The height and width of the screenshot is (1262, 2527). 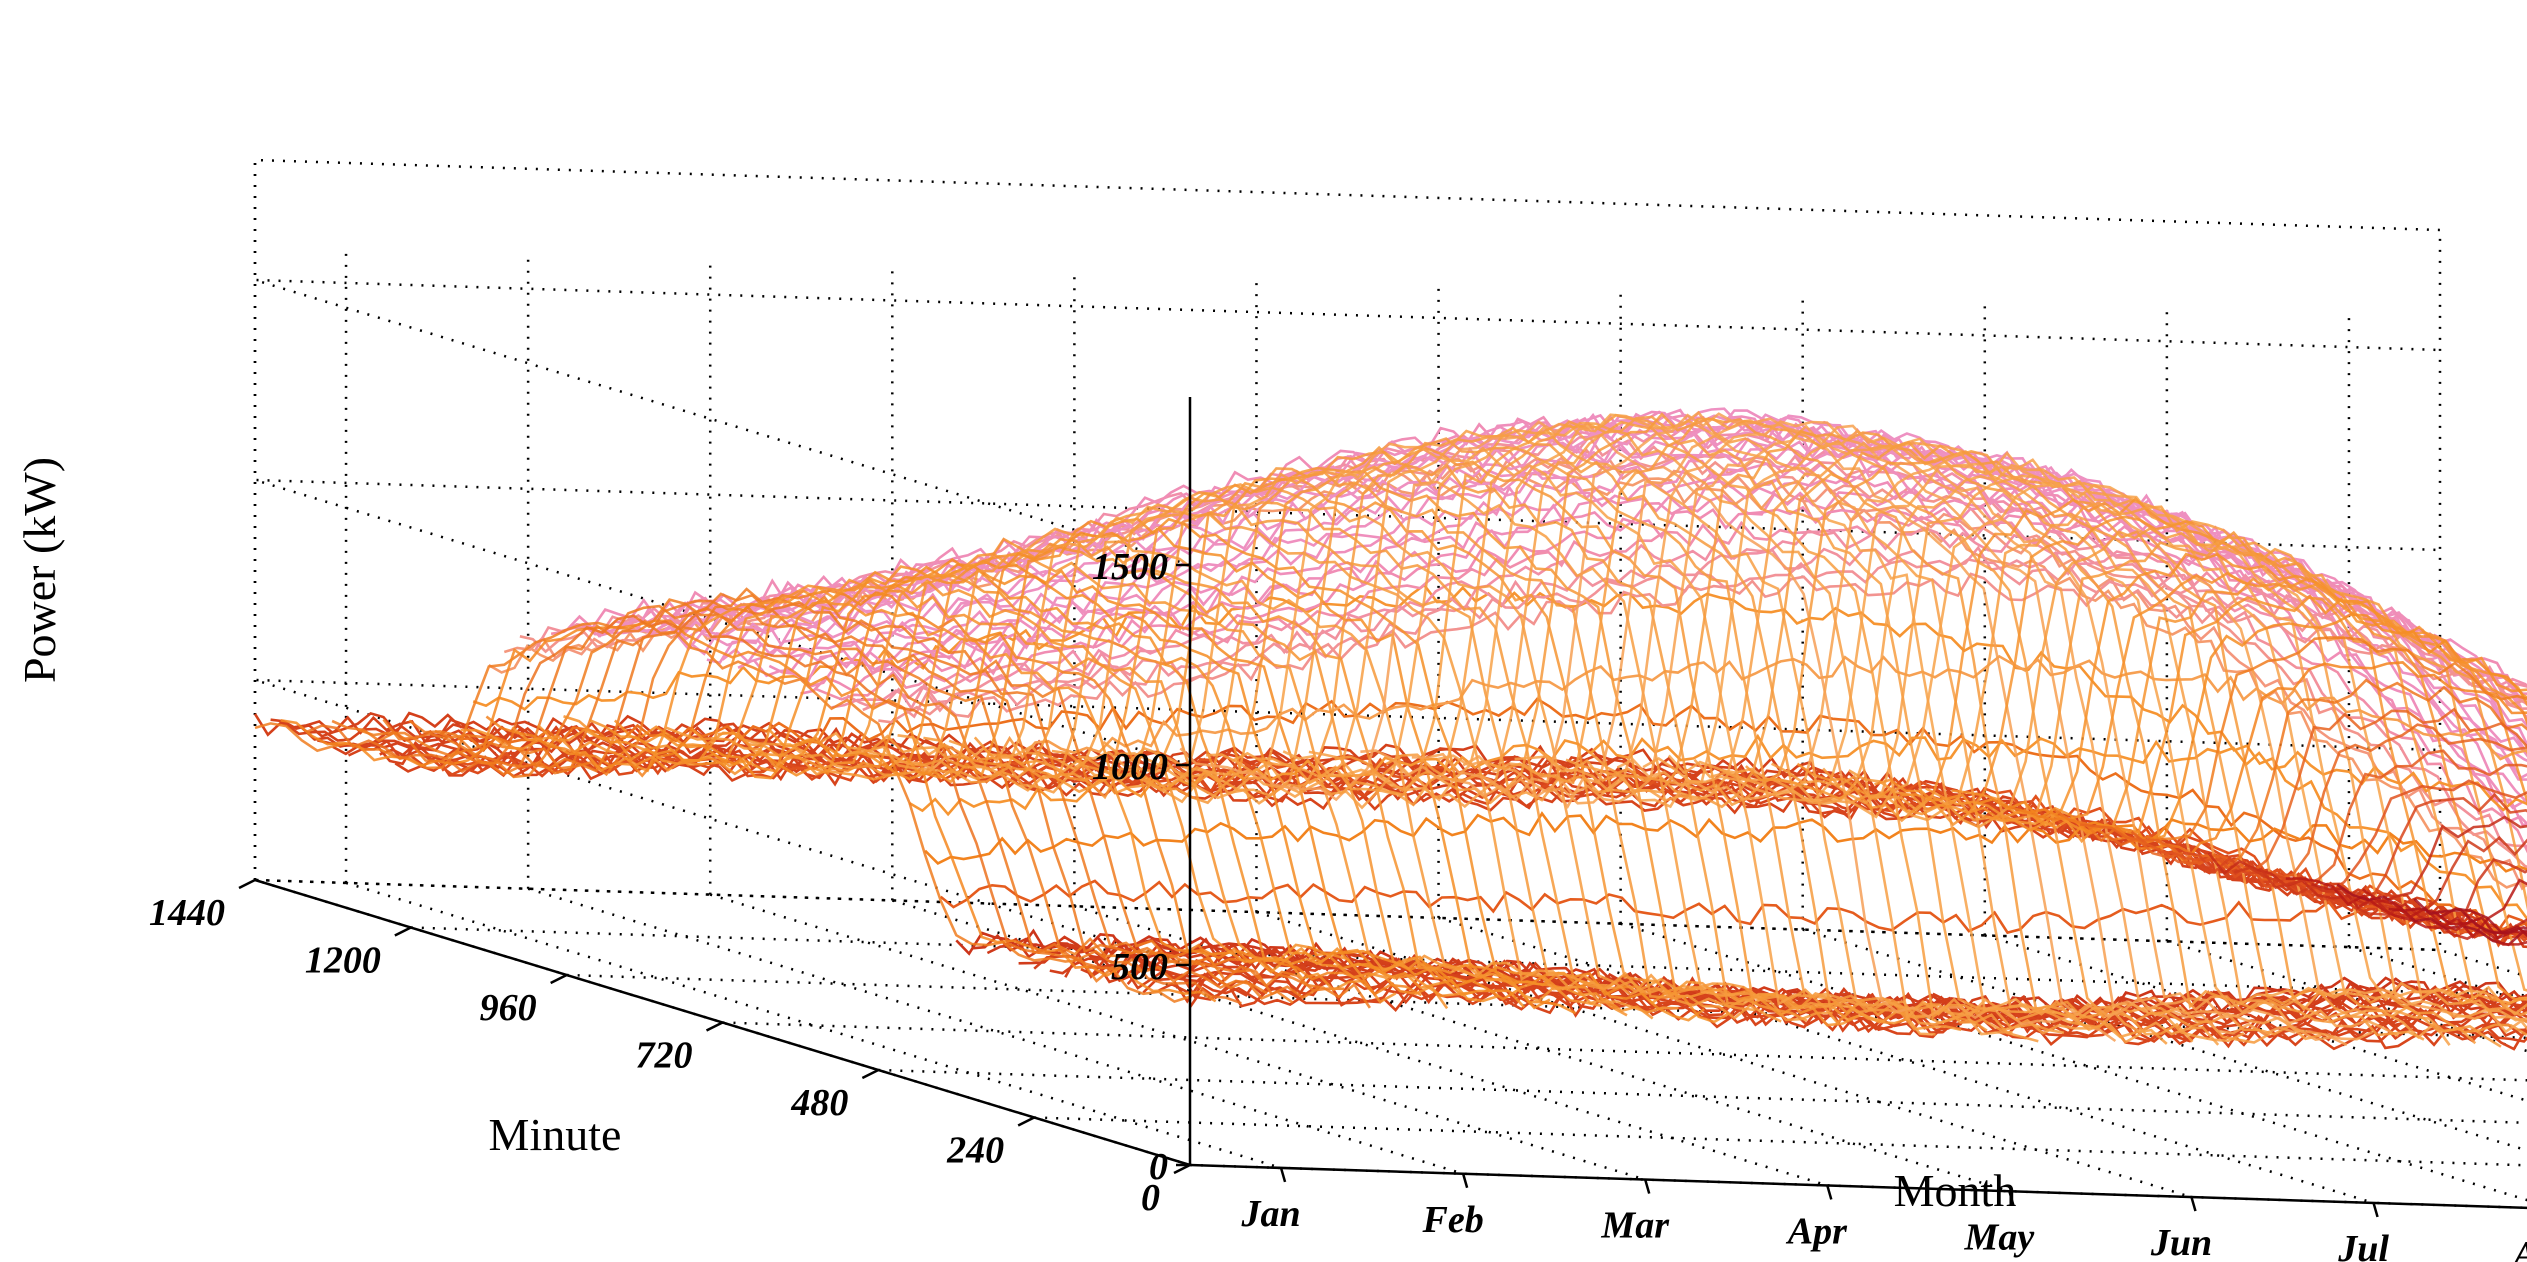 What do you see at coordinates (2519, 1248) in the screenshot?
I see `x-tick-label: Aug` at bounding box center [2519, 1248].